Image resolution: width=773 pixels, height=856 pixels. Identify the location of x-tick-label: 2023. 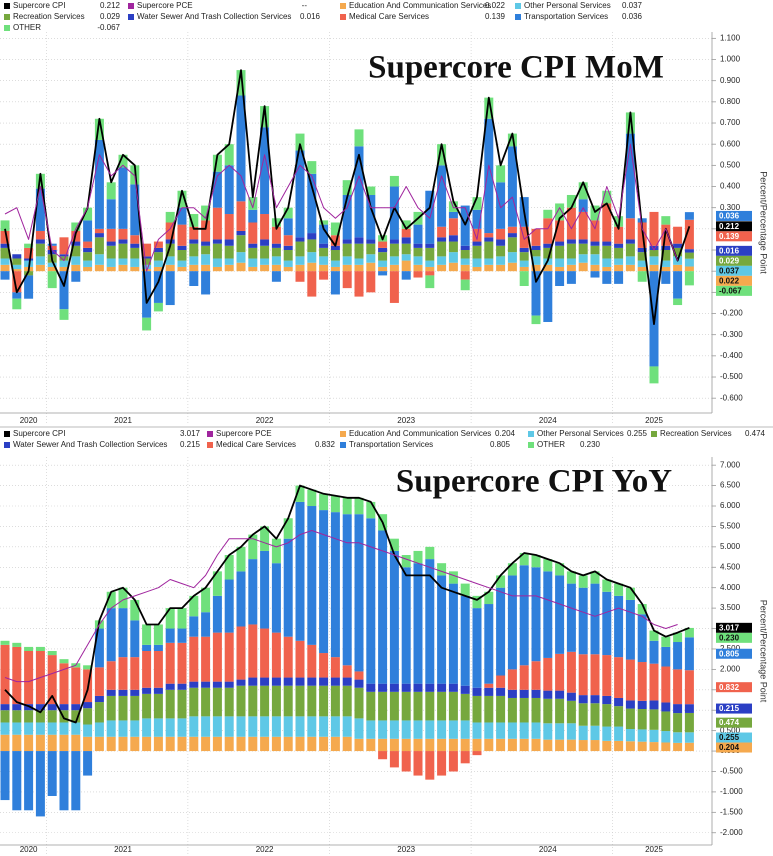
(406, 420).